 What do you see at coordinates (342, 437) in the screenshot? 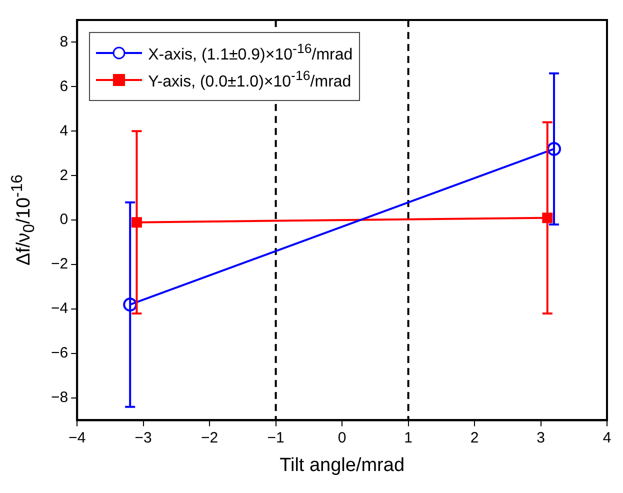
I see `x-tick-label: 0` at bounding box center [342, 437].